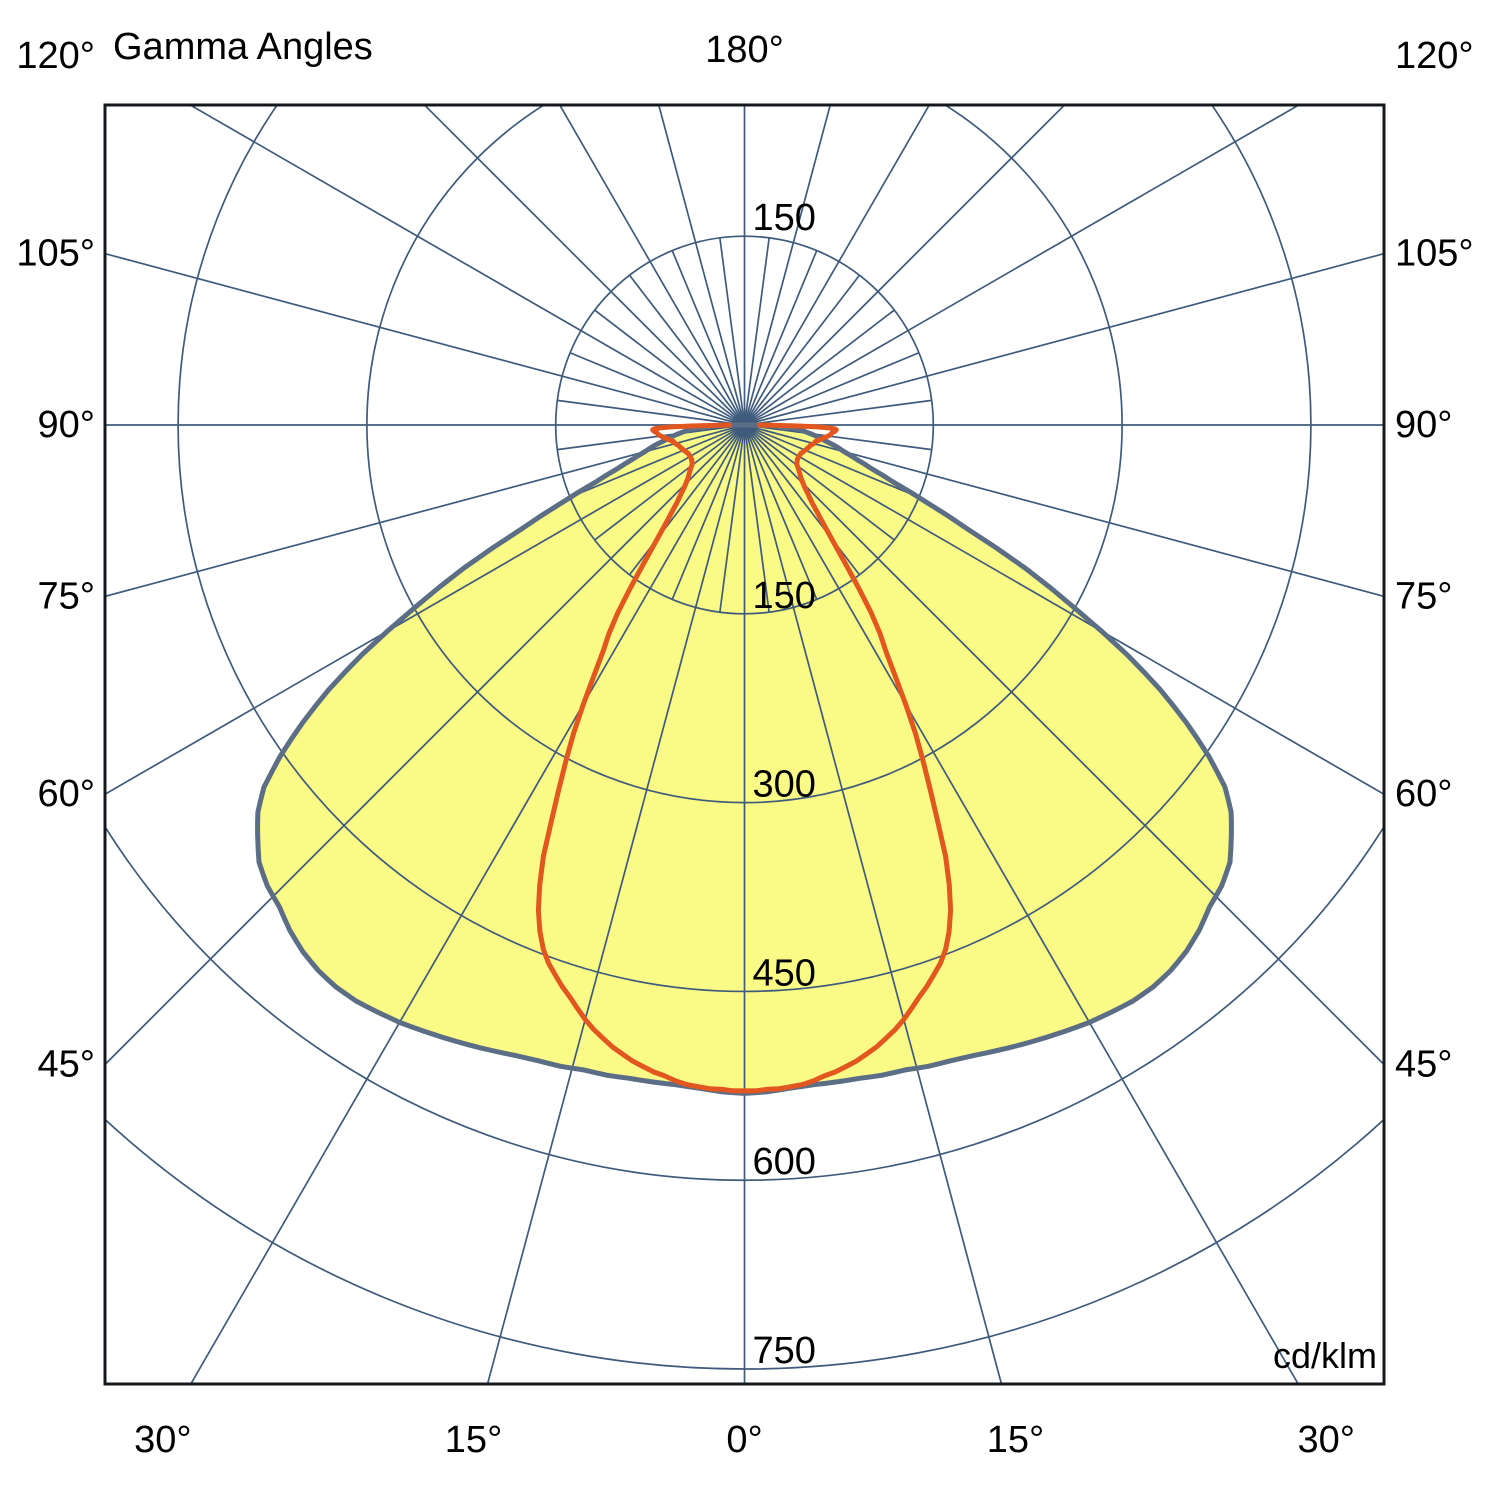  Describe the element at coordinates (657, 388) in the screenshot. I see `fine-gamma-line-247.5` at that location.